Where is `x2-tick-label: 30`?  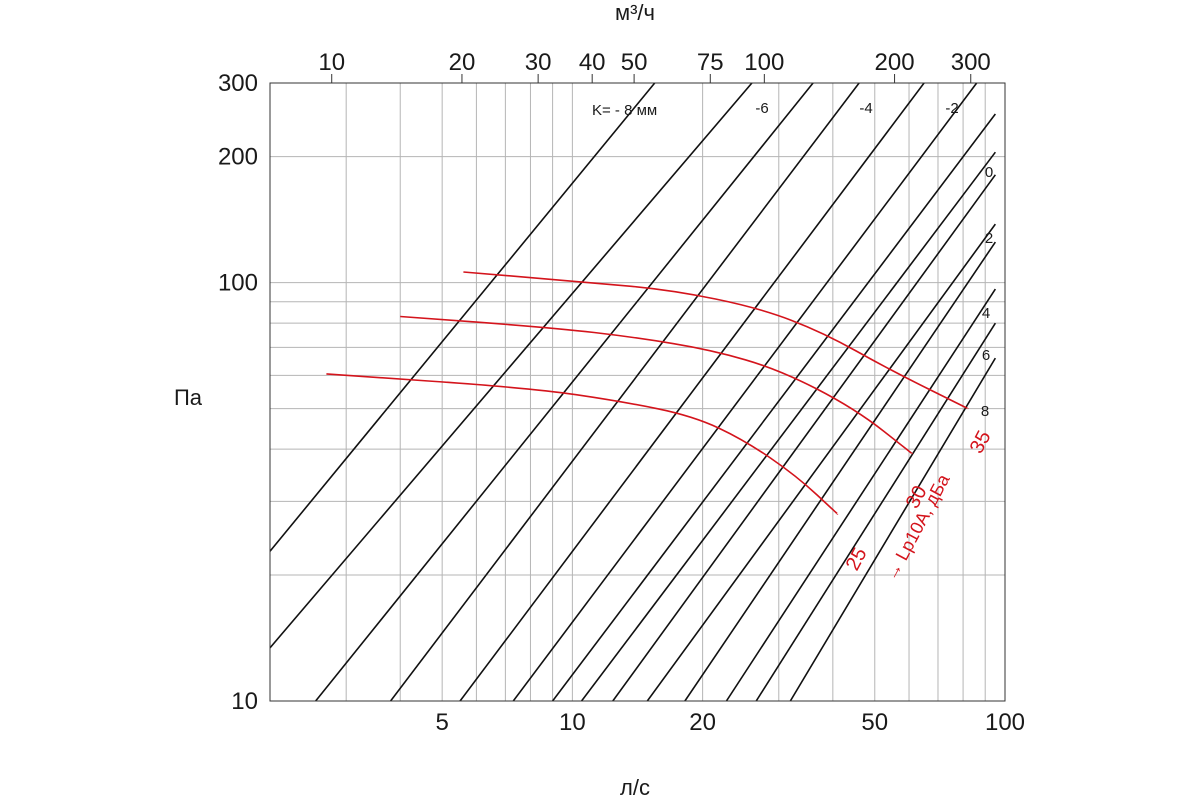 x2-tick-label: 30 is located at coordinates (538, 62).